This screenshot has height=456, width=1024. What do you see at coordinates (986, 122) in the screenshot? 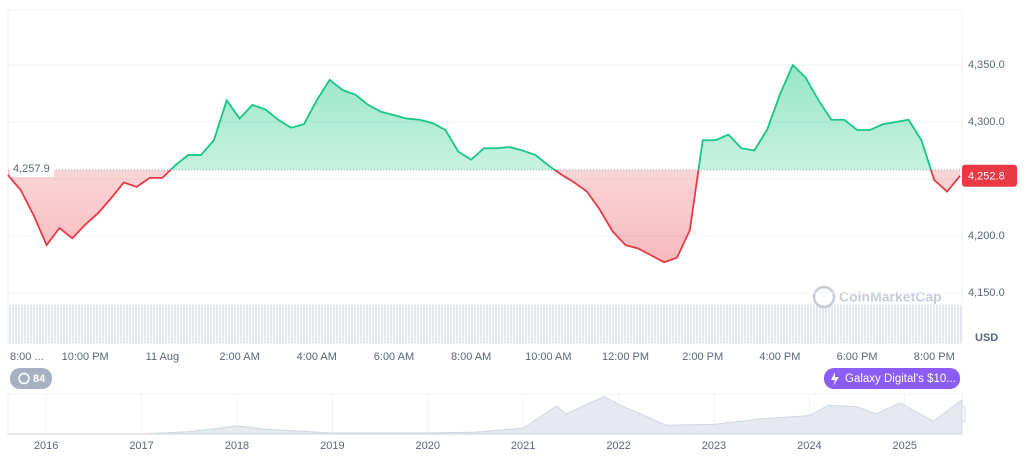
I see `y-tick-label: 4,300.0` at bounding box center [986, 122].